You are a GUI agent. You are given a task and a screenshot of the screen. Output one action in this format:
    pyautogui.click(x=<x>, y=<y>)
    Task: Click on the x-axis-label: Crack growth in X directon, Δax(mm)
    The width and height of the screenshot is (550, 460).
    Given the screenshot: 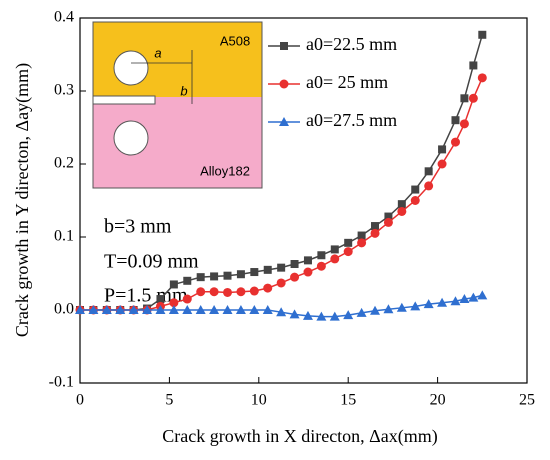 What is the action you would take?
    pyautogui.click(x=300, y=436)
    